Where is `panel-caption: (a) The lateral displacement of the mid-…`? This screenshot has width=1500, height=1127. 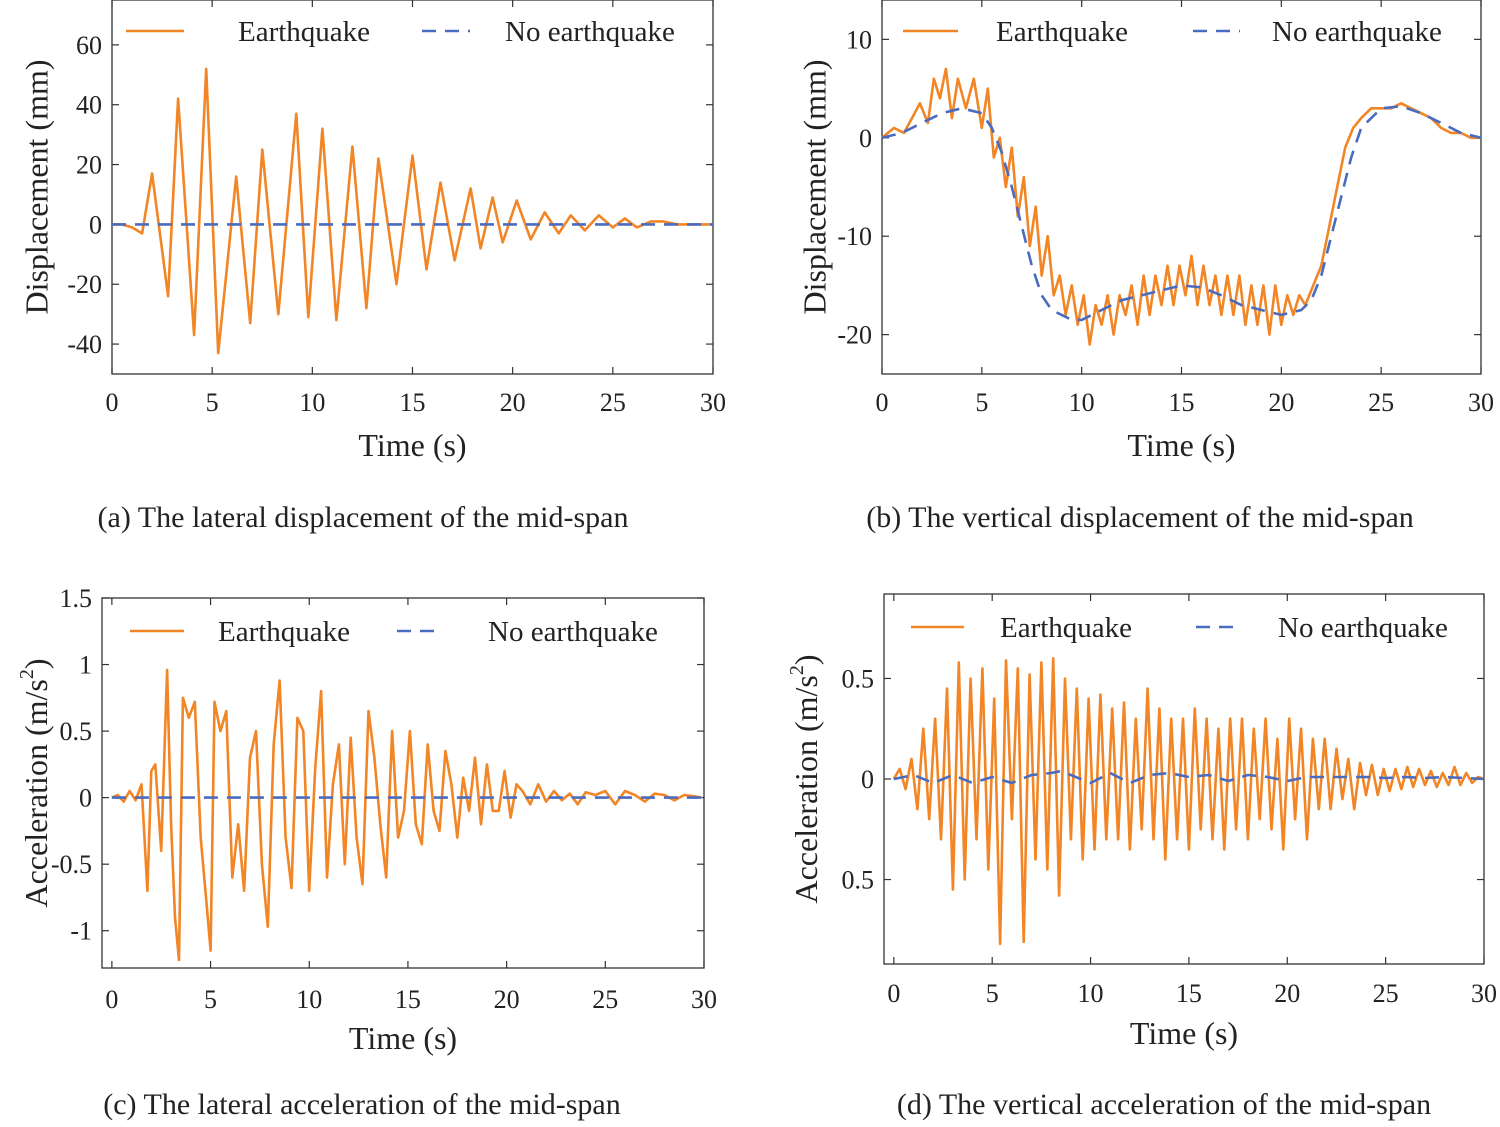
panel-caption: (a) The lateral displacement of the mid-… is located at coordinates (363, 517).